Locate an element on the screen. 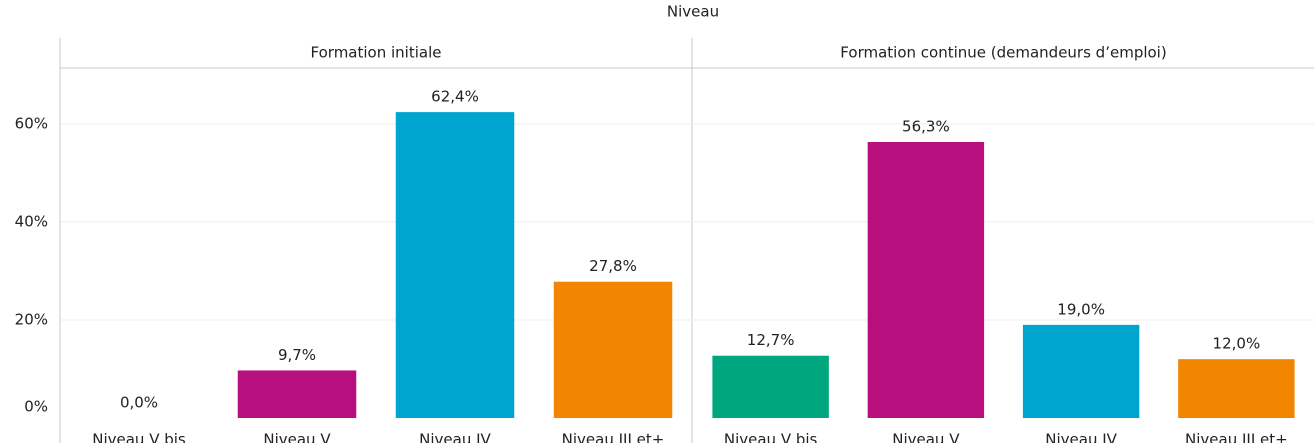  y-tick-label: 0% is located at coordinates (36, 407).